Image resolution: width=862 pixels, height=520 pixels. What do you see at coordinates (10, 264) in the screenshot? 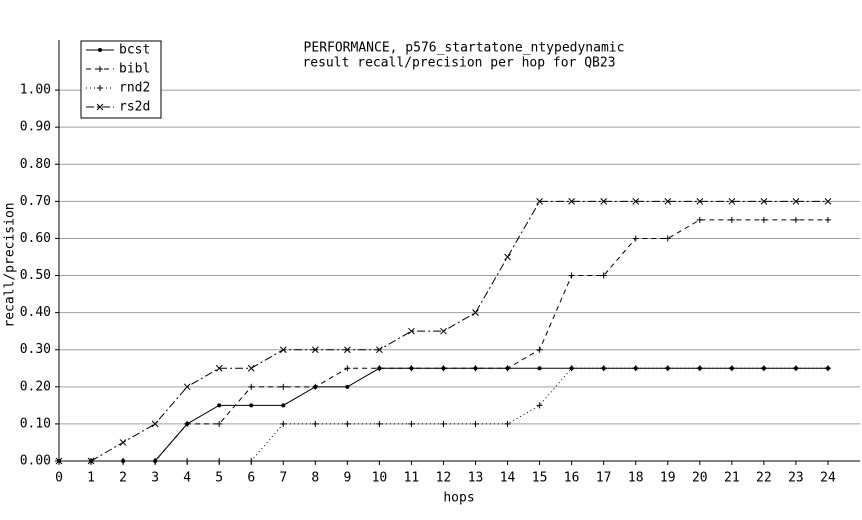
I see `y-axis-label: recall/precision` at bounding box center [10, 264].